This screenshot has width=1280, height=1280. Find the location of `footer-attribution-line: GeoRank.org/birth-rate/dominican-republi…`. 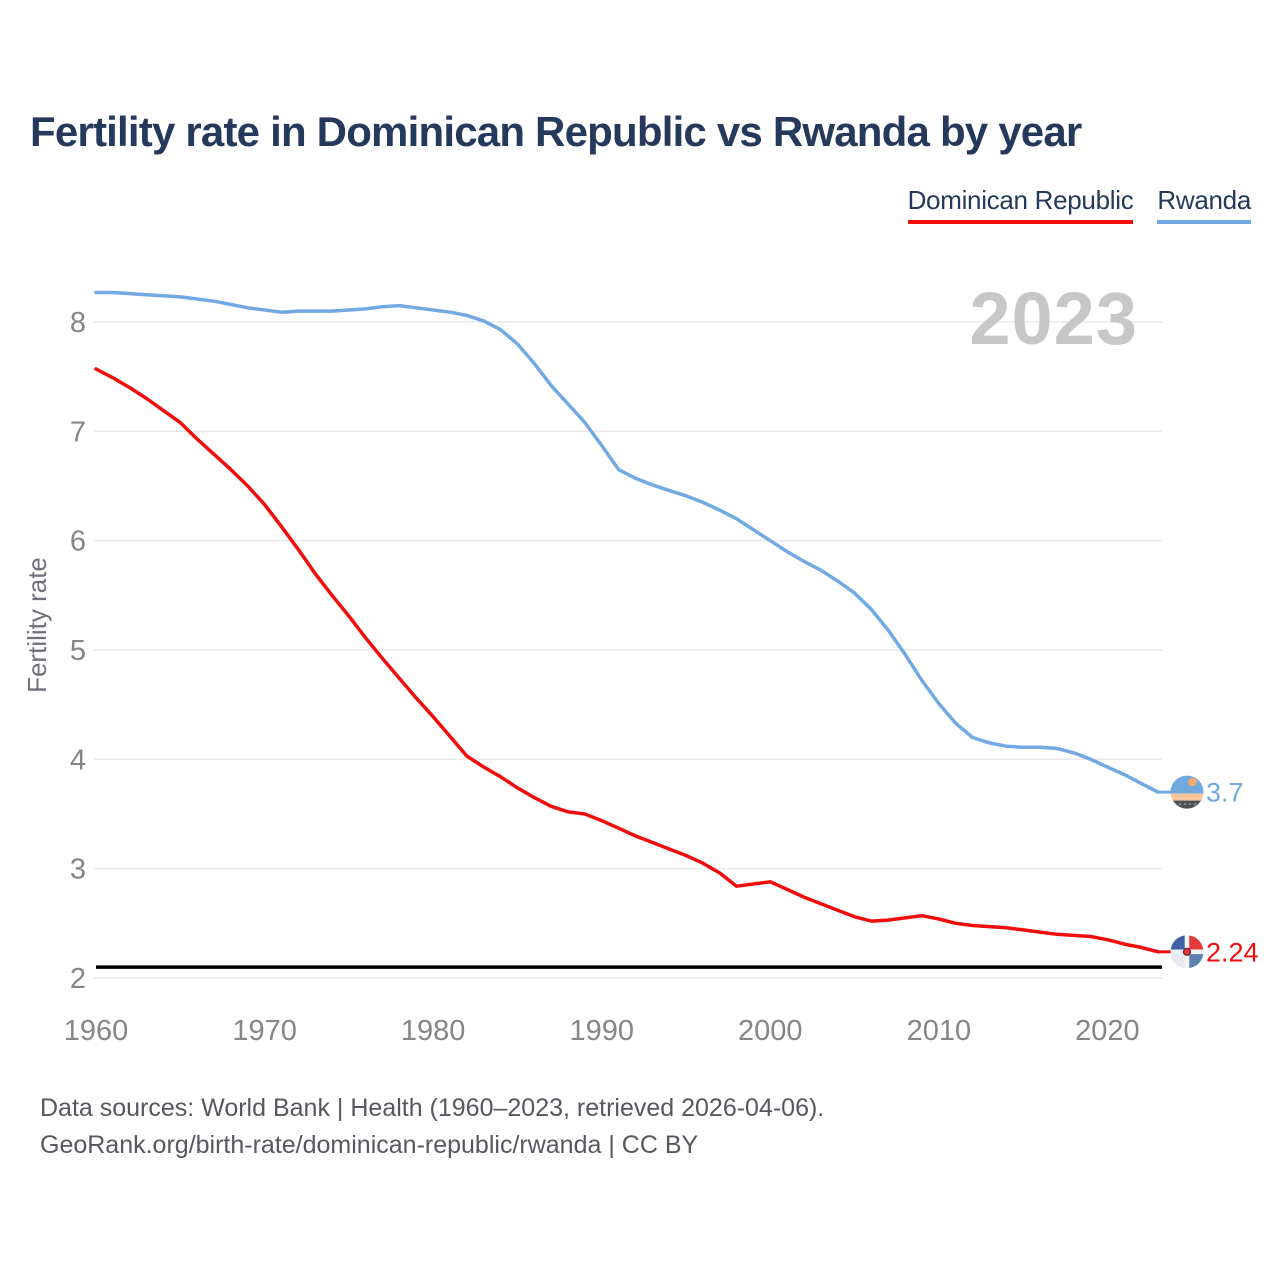

footer-attribution-line: GeoRank.org/birth-rate/dominican-republi… is located at coordinates (369, 1145).